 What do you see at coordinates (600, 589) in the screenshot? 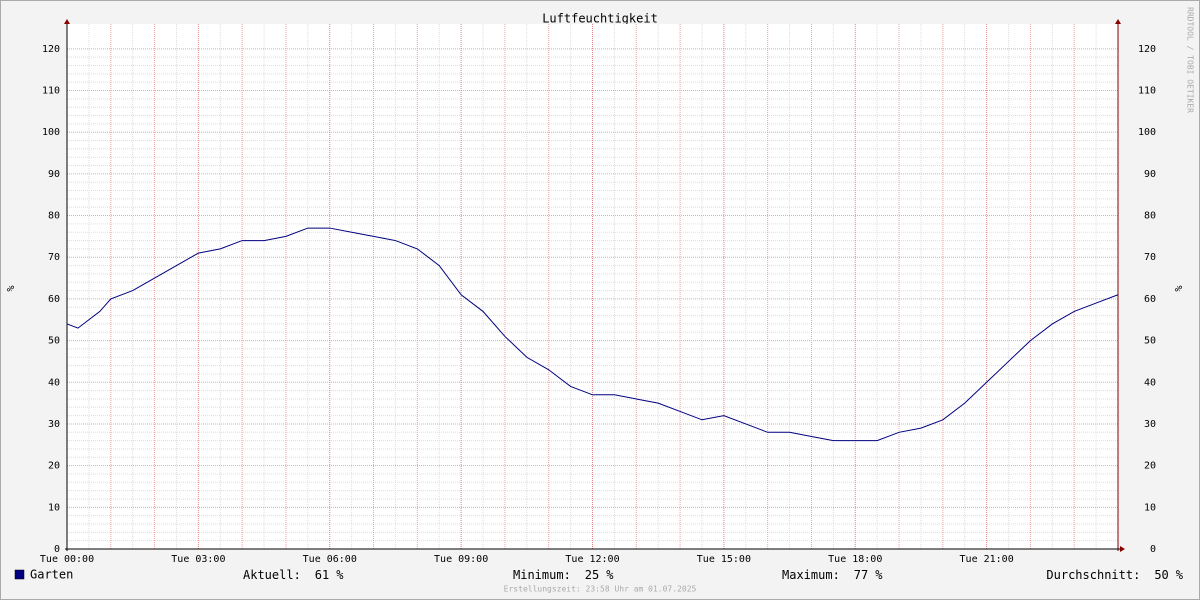
I see `footer: Erstellungszeit: 23:58 Uhr am 01.07.2025` at bounding box center [600, 589].